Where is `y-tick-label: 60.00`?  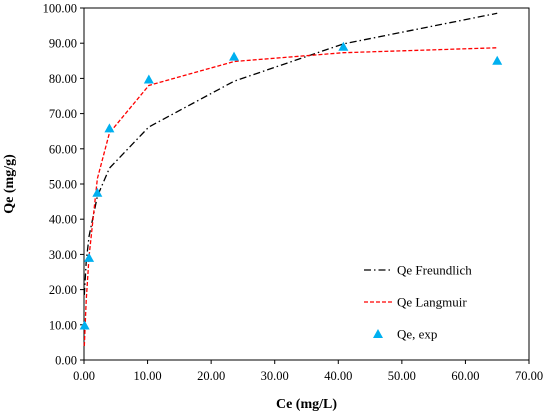
y-tick-label: 60.00 is located at coordinates (63, 149).